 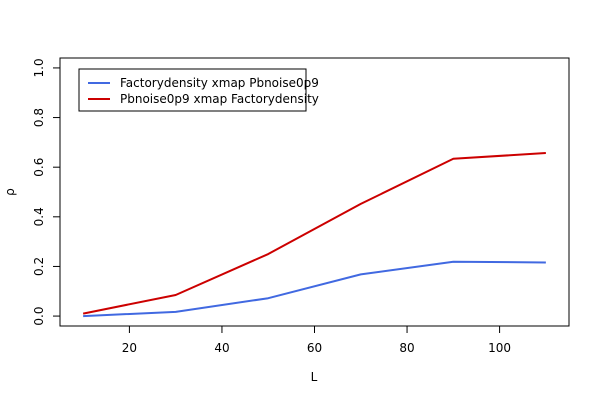 I want to click on x-tick-label: 40, so click(x=221, y=348).